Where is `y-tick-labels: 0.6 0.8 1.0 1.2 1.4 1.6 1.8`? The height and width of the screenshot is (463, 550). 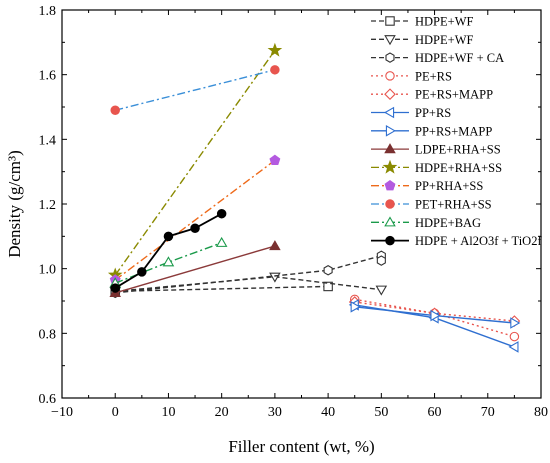
y-tick-labels: 0.6 0.8 1.0 1.2 1.4 1.6 1.8 is located at coordinates (48, 205).